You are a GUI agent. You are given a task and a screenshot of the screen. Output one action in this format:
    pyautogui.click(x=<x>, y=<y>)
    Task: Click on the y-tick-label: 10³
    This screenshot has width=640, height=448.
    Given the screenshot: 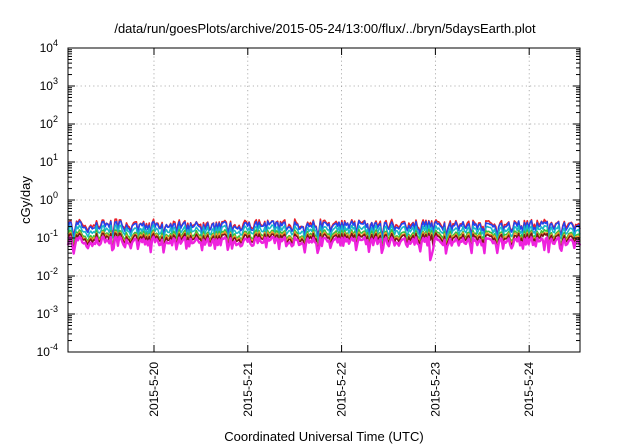 What is the action you would take?
    pyautogui.click(x=49, y=84)
    